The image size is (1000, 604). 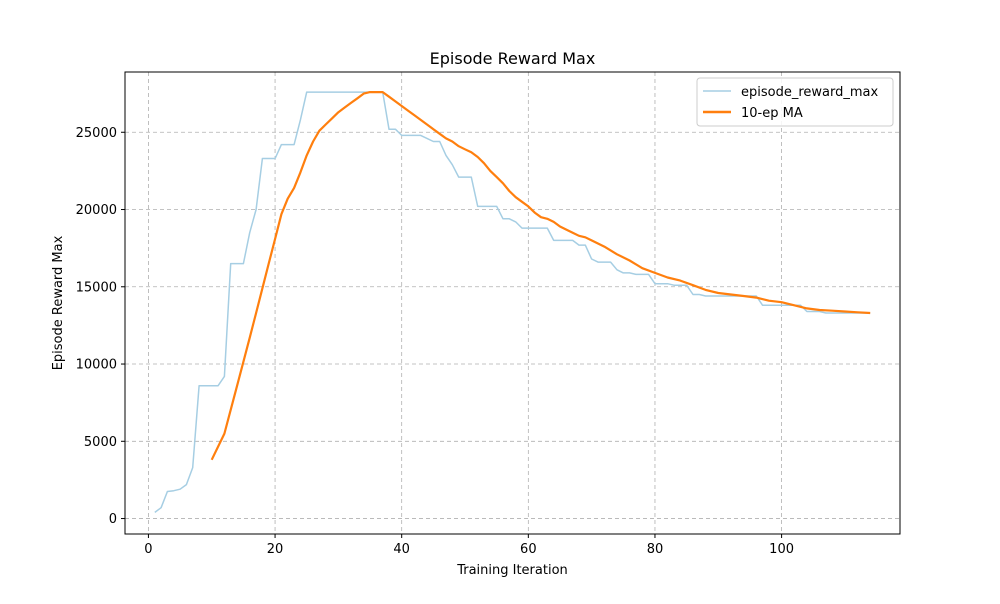 I want to click on x-tick-label: 40, so click(x=401, y=549).